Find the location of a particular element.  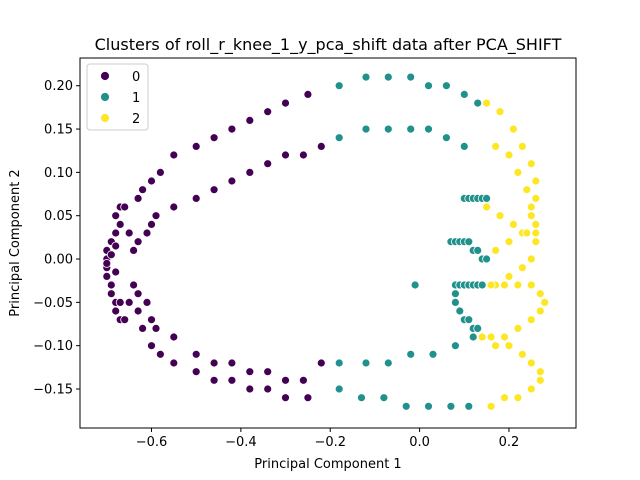

y-tick-label: −0.15 is located at coordinates (53, 390).